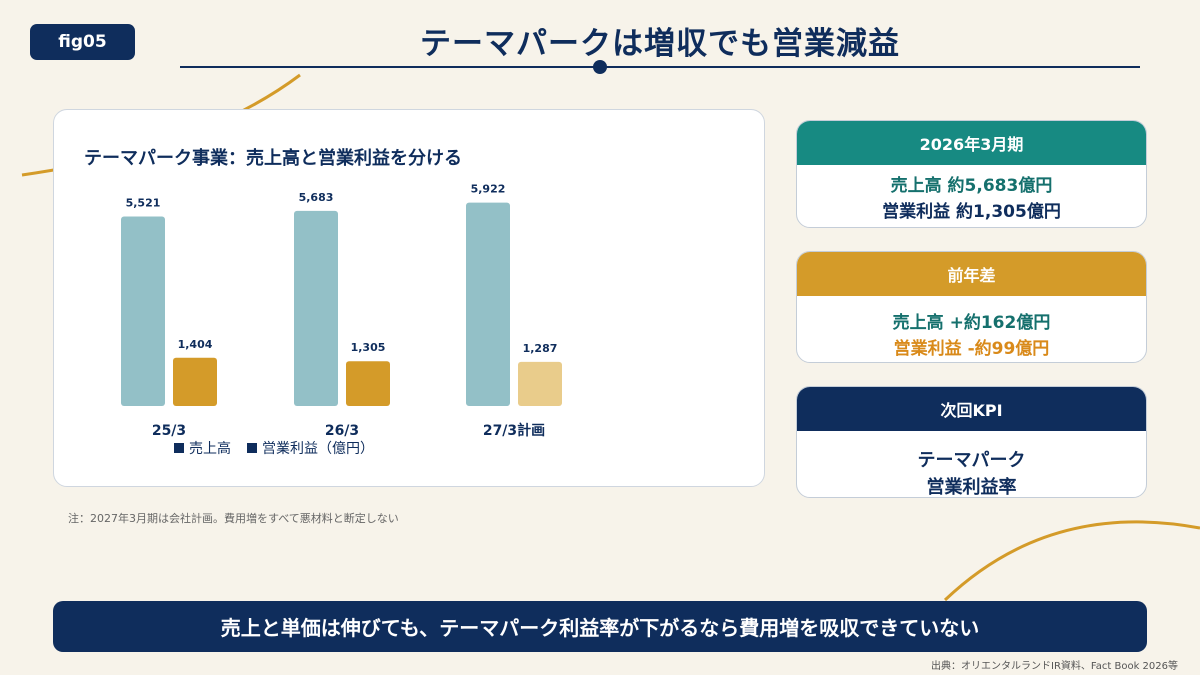 Image resolution: width=1200 pixels, height=675 pixels. Describe the element at coordinates (971, 409) in the screenshot. I see `kpi-next-header: 次回KPI` at that location.